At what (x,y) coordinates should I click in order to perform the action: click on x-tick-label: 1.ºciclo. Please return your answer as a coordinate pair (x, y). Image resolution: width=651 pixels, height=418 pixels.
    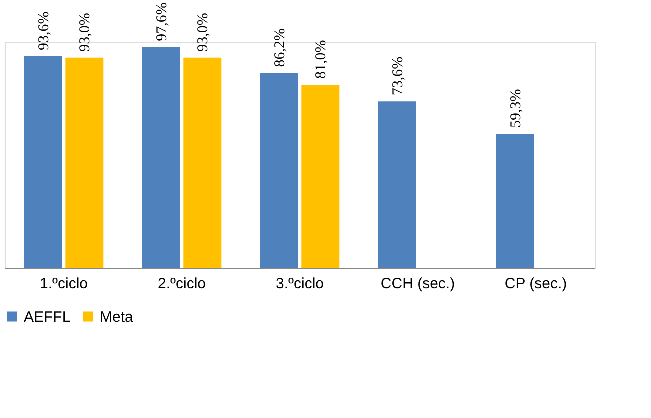
    Looking at the image, I should click on (64, 284).